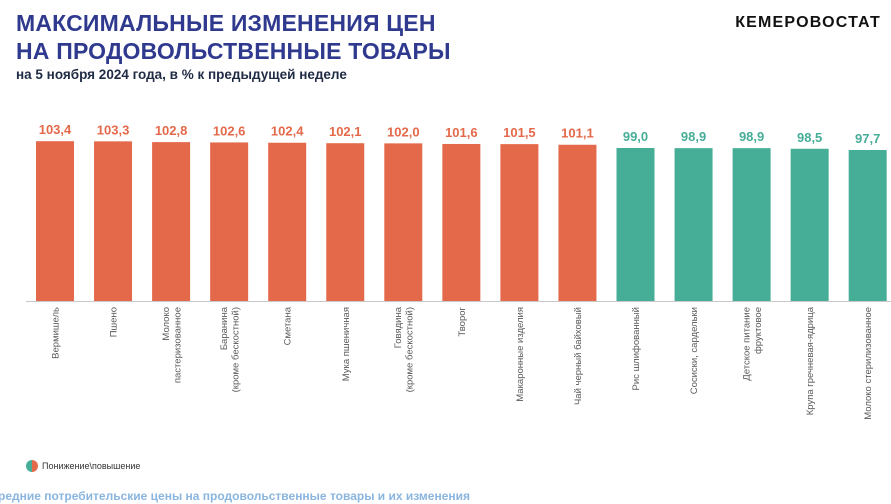  What do you see at coordinates (577, 133) in the screenshot?
I see `data-label: 101,1` at bounding box center [577, 133].